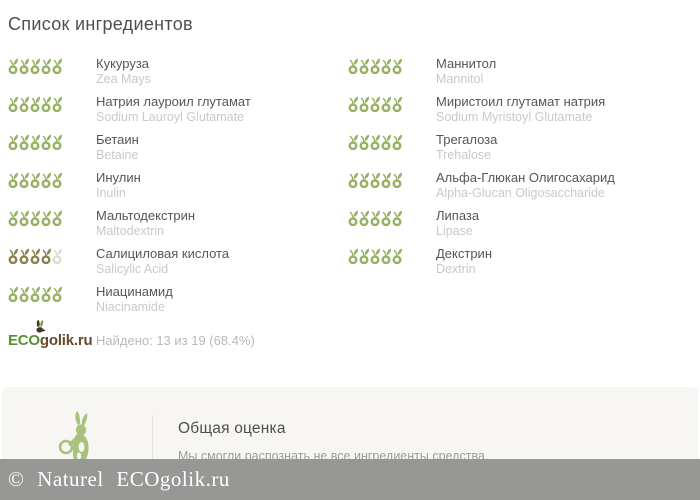  What do you see at coordinates (163, 253) in the screenshot?
I see `ingredient-name: Салициловая кислота` at bounding box center [163, 253].